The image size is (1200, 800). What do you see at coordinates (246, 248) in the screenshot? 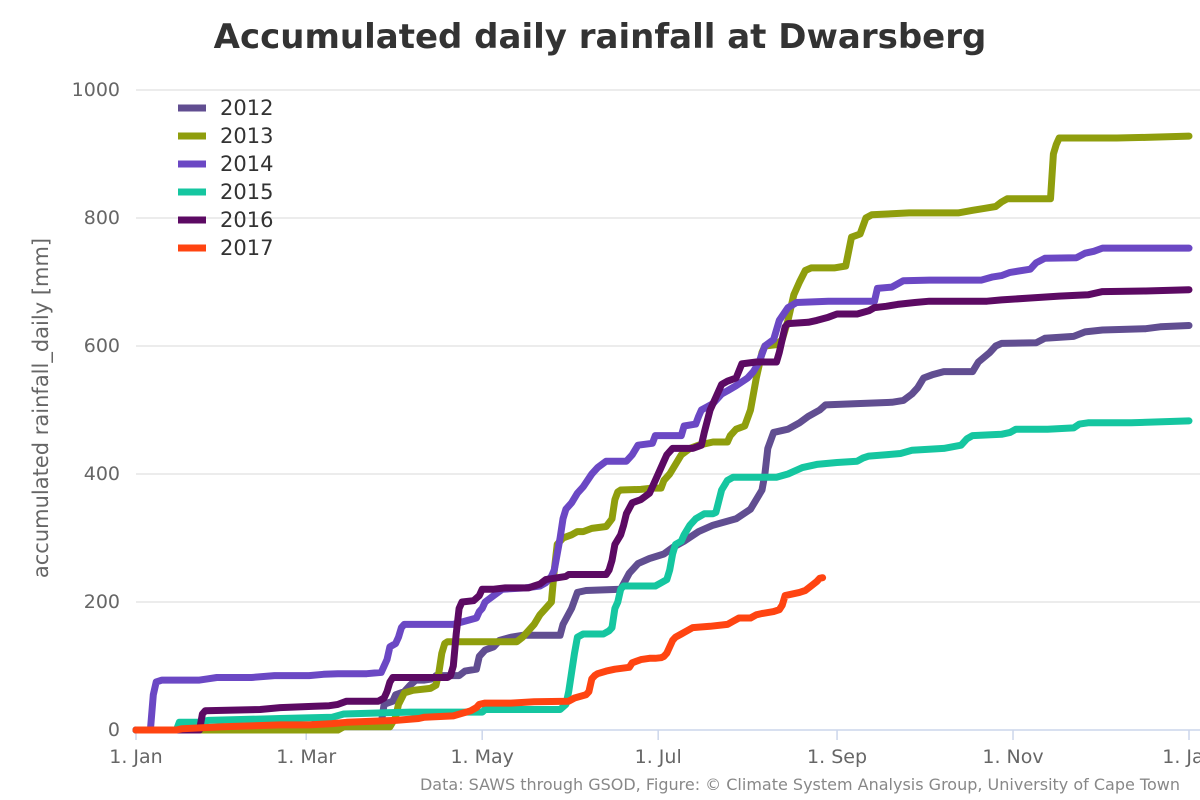
I see `legend-label: 2017` at bounding box center [246, 248].